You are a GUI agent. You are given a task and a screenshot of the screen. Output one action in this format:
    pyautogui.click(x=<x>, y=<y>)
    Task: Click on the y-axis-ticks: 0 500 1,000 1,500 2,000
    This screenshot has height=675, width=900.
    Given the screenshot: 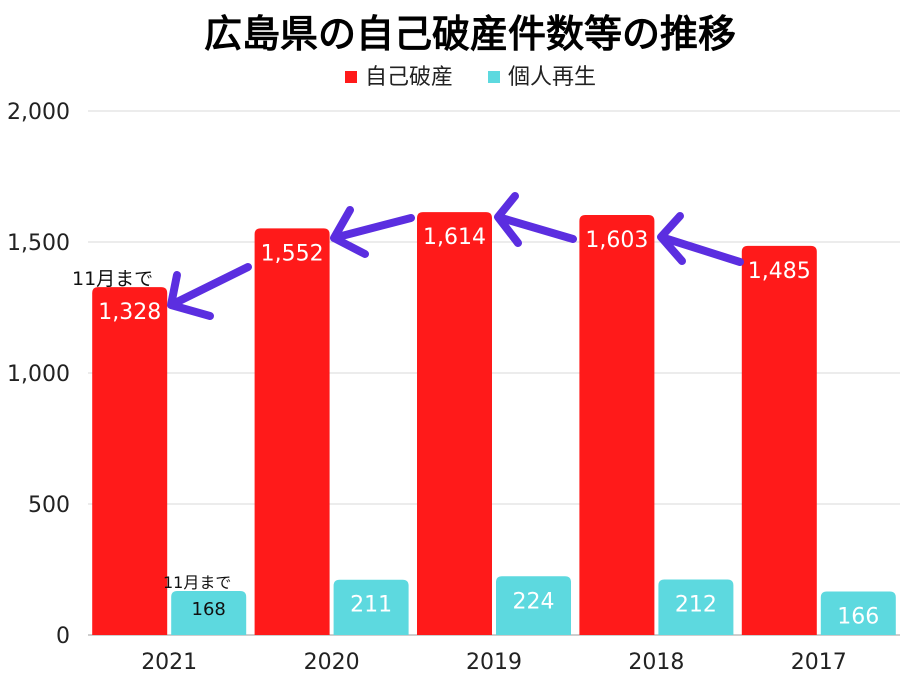 What is the action you would take?
    pyautogui.click(x=38, y=374)
    